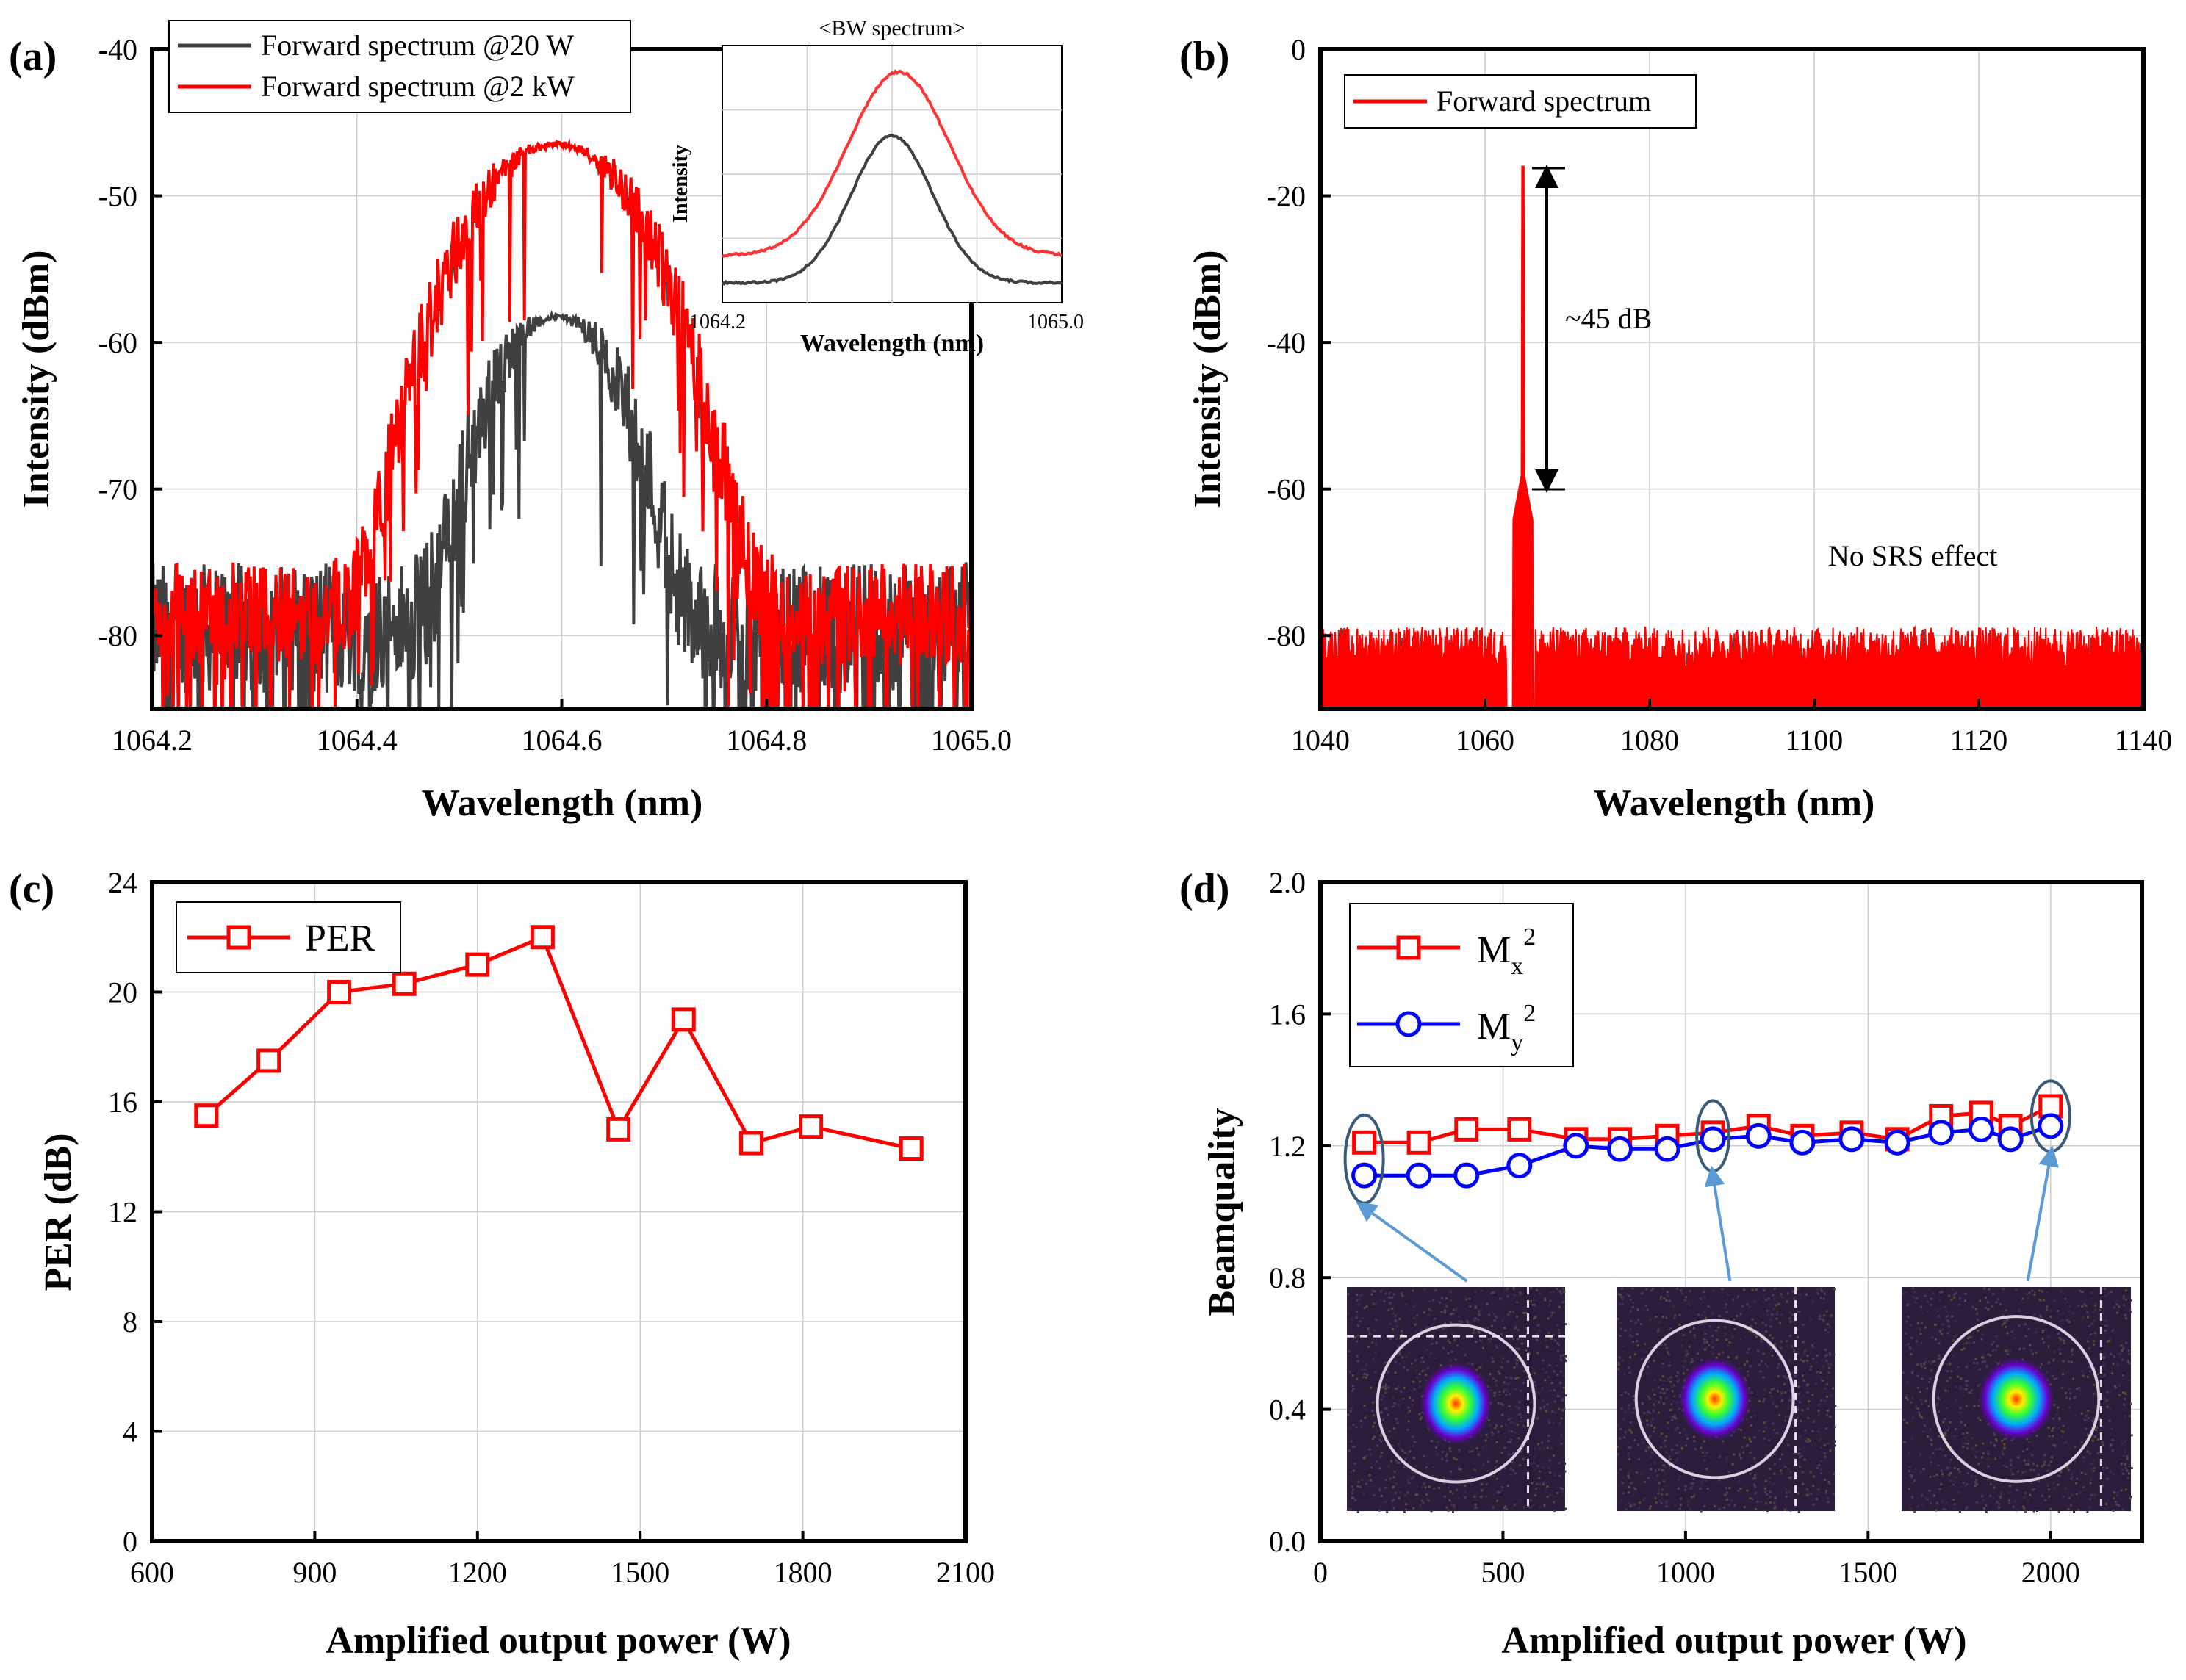  What do you see at coordinates (892, 343) in the screenshot?
I see `inset-x-label: Wavelength (nm)` at bounding box center [892, 343].